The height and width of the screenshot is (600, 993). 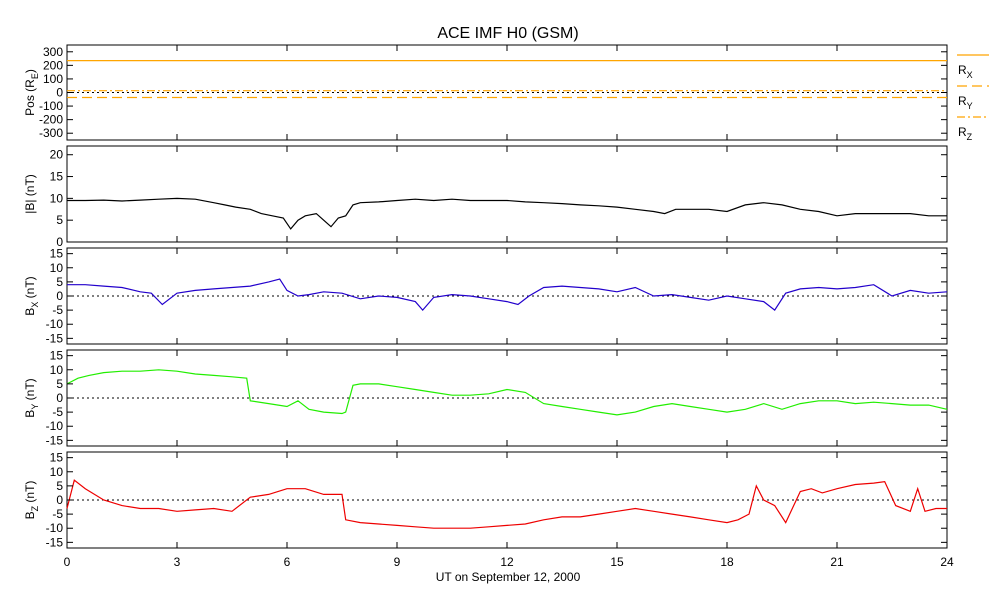 What do you see at coordinates (55, 338) in the screenshot?
I see `y-tick-label-bx: -15` at bounding box center [55, 338].